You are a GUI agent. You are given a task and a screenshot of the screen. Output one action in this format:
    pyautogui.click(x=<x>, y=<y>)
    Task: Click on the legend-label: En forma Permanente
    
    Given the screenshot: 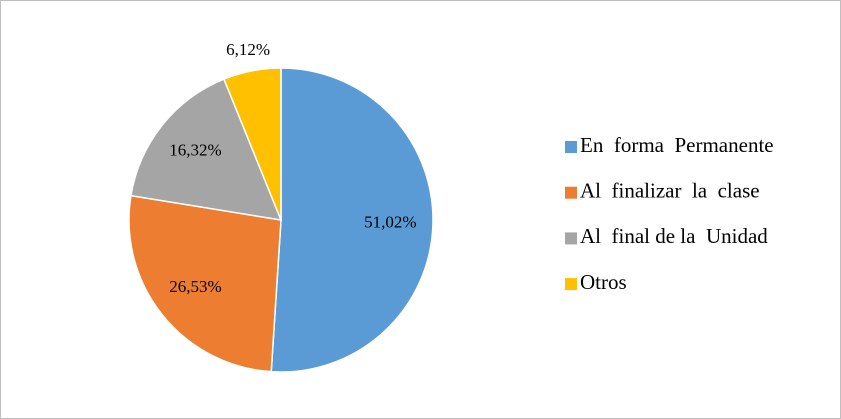 What is the action you would take?
    pyautogui.click(x=677, y=145)
    